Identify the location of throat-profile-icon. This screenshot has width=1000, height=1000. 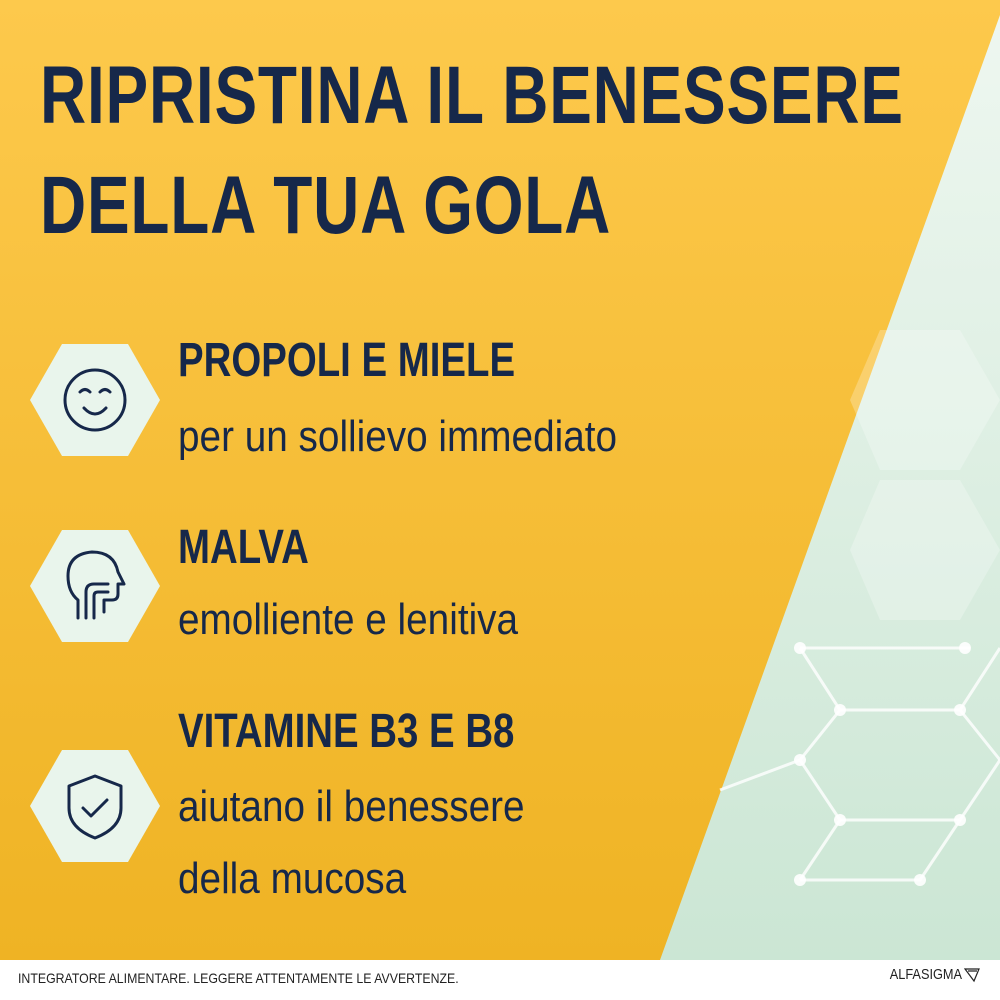
(95, 586).